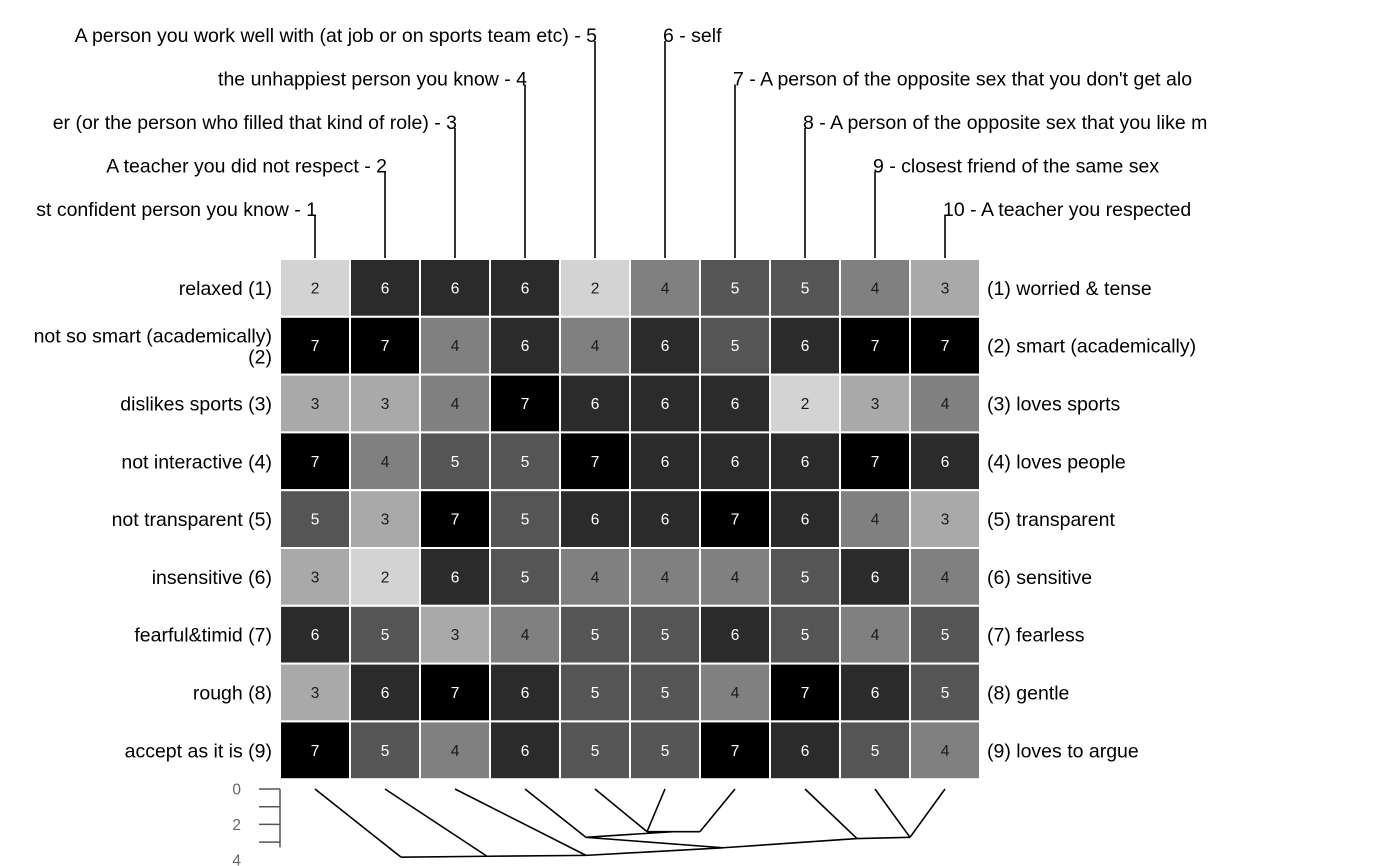 The width and height of the screenshot is (1400, 866). Describe the element at coordinates (1067, 210) in the screenshot. I see `element-label: 10 - A teacher you respected` at that location.